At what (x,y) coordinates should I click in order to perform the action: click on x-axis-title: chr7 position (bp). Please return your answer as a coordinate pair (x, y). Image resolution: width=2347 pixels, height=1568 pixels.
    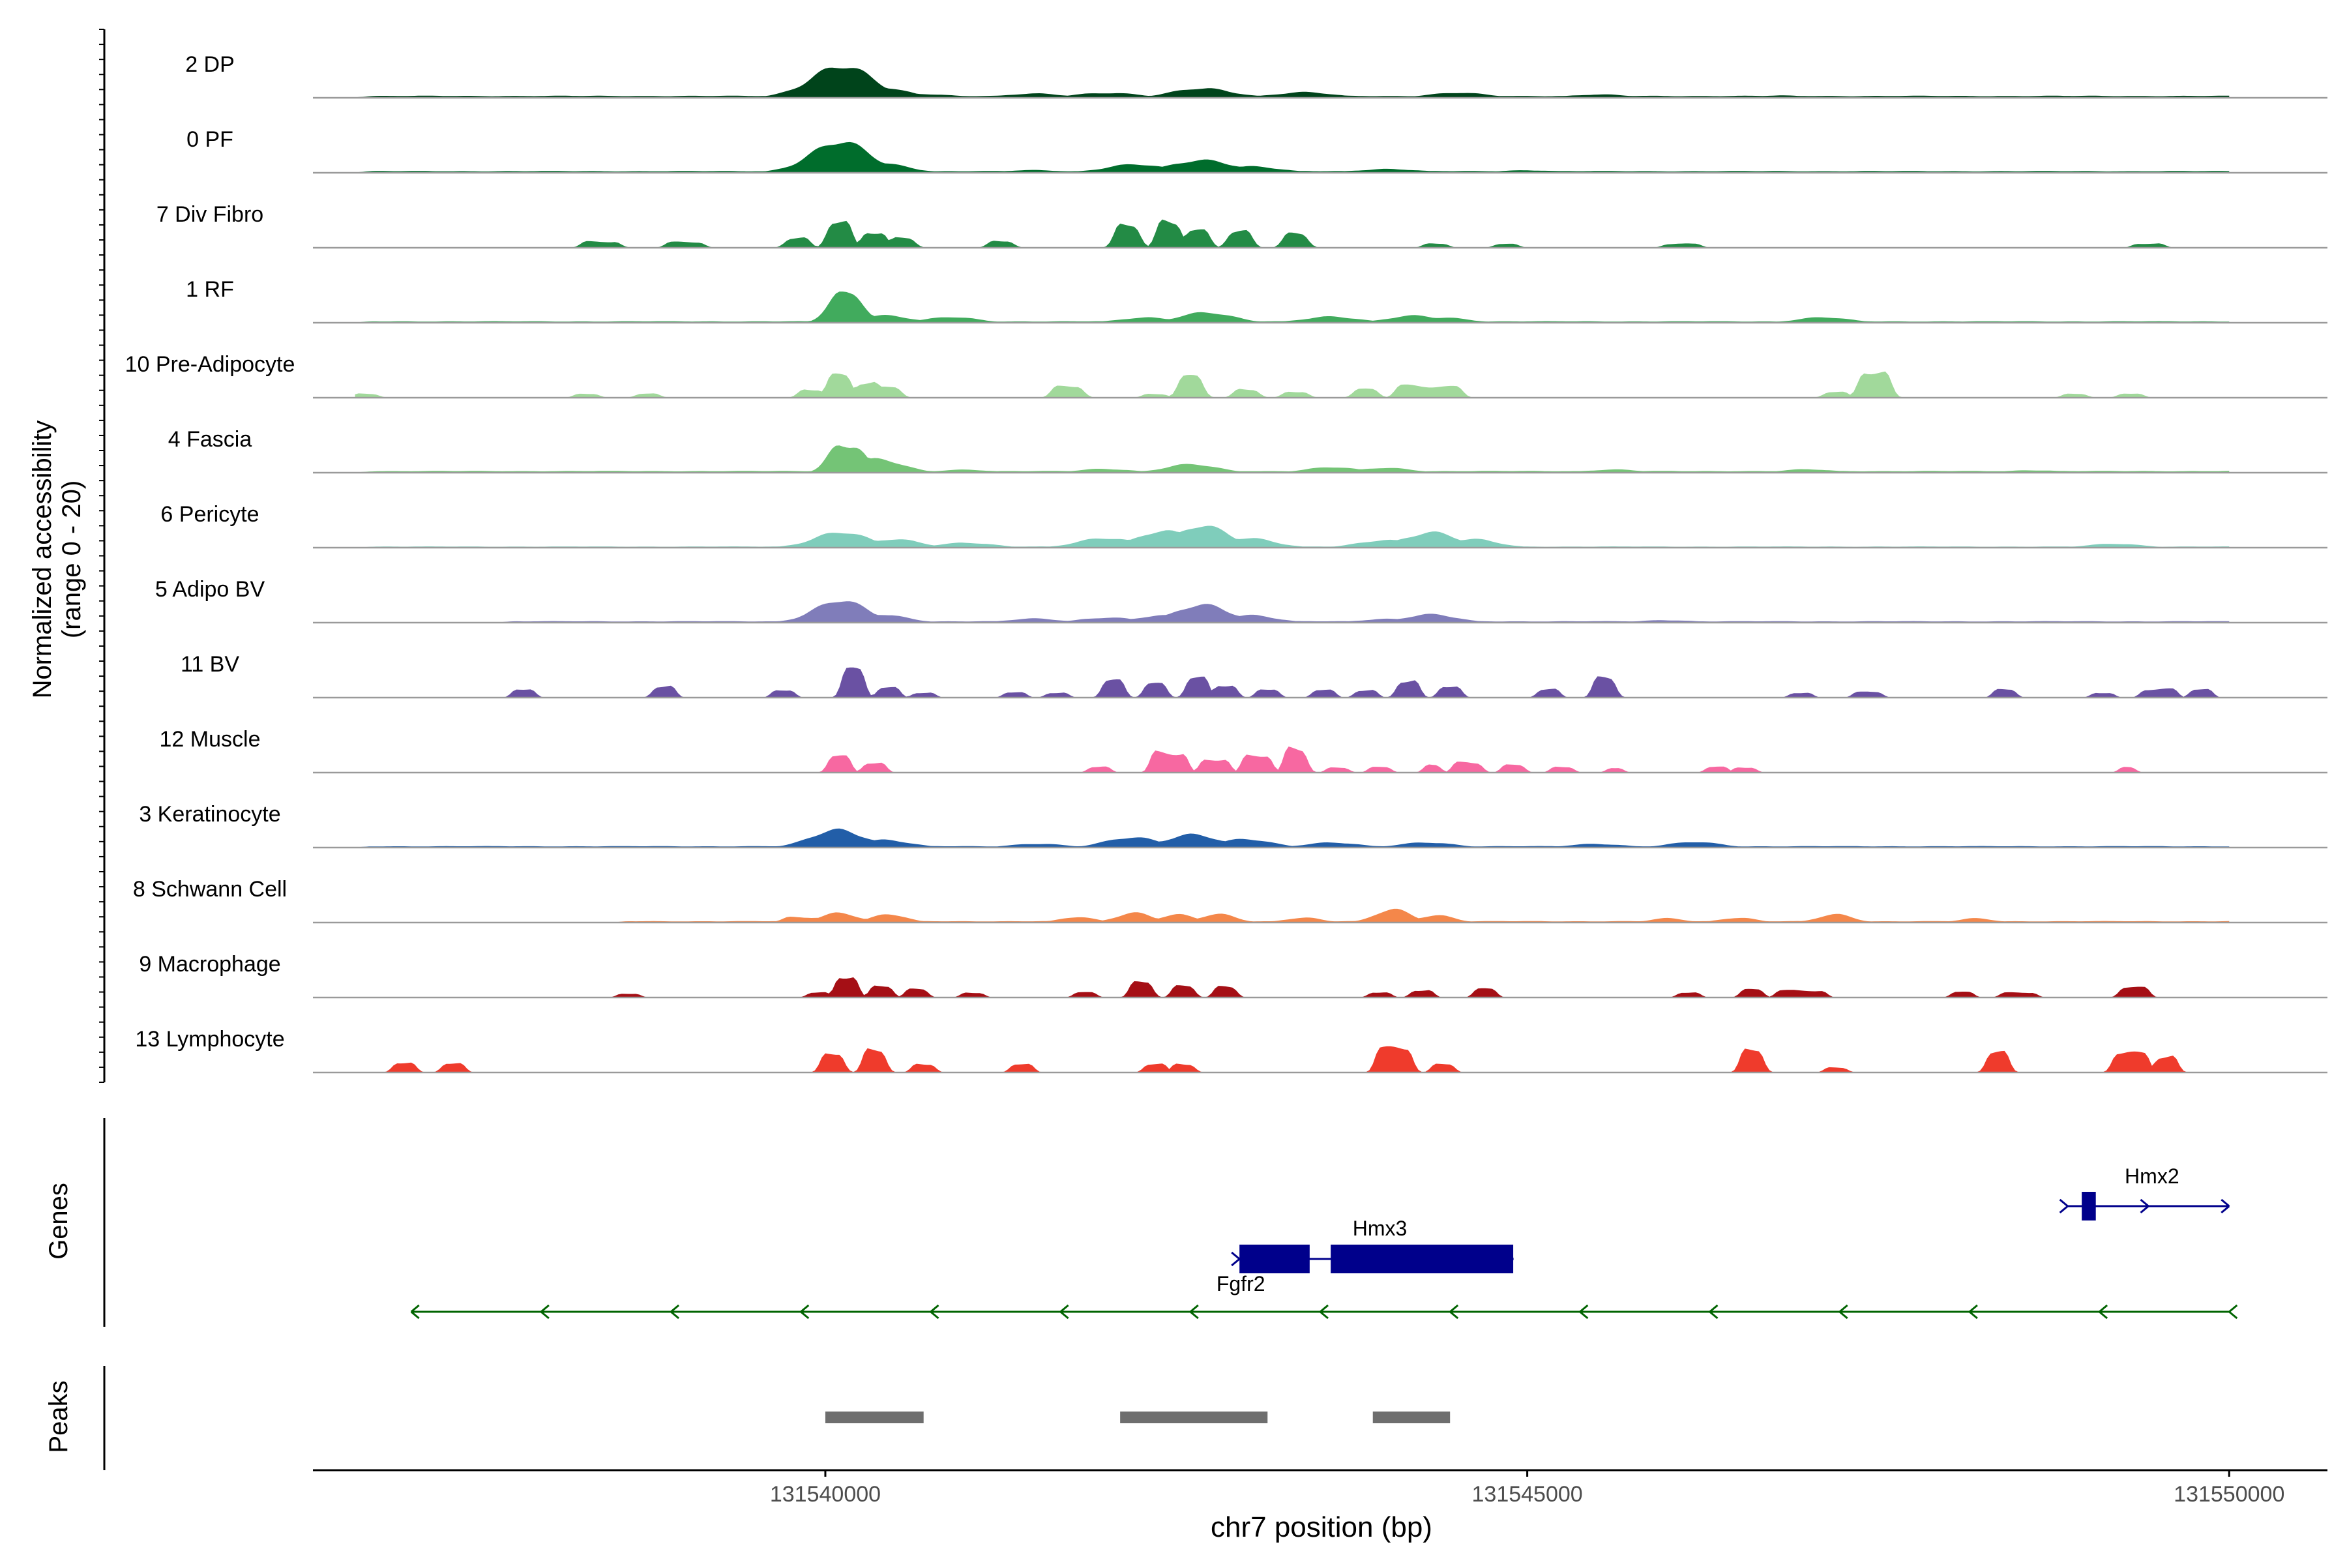
    Looking at the image, I should click on (1321, 1527).